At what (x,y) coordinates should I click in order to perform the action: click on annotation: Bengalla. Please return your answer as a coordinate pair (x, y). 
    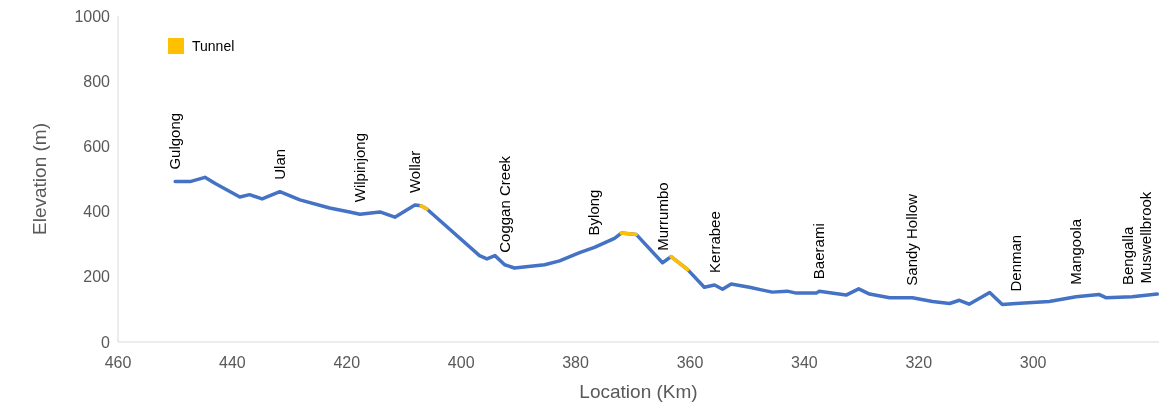
    Looking at the image, I should click on (1127, 255).